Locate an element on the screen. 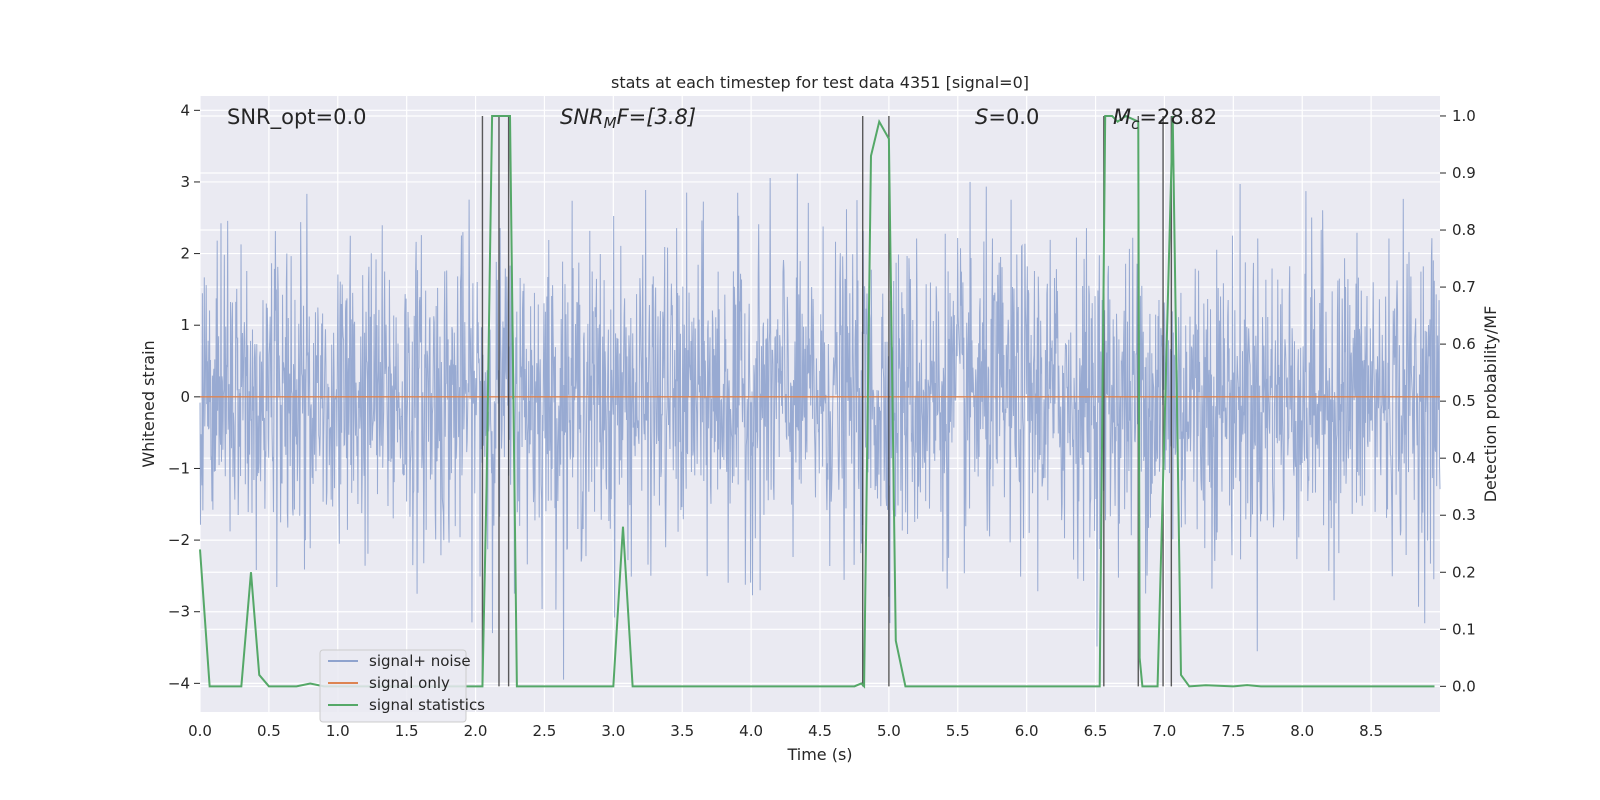  y-tick-label-right: 0.0 is located at coordinates (1464, 686).